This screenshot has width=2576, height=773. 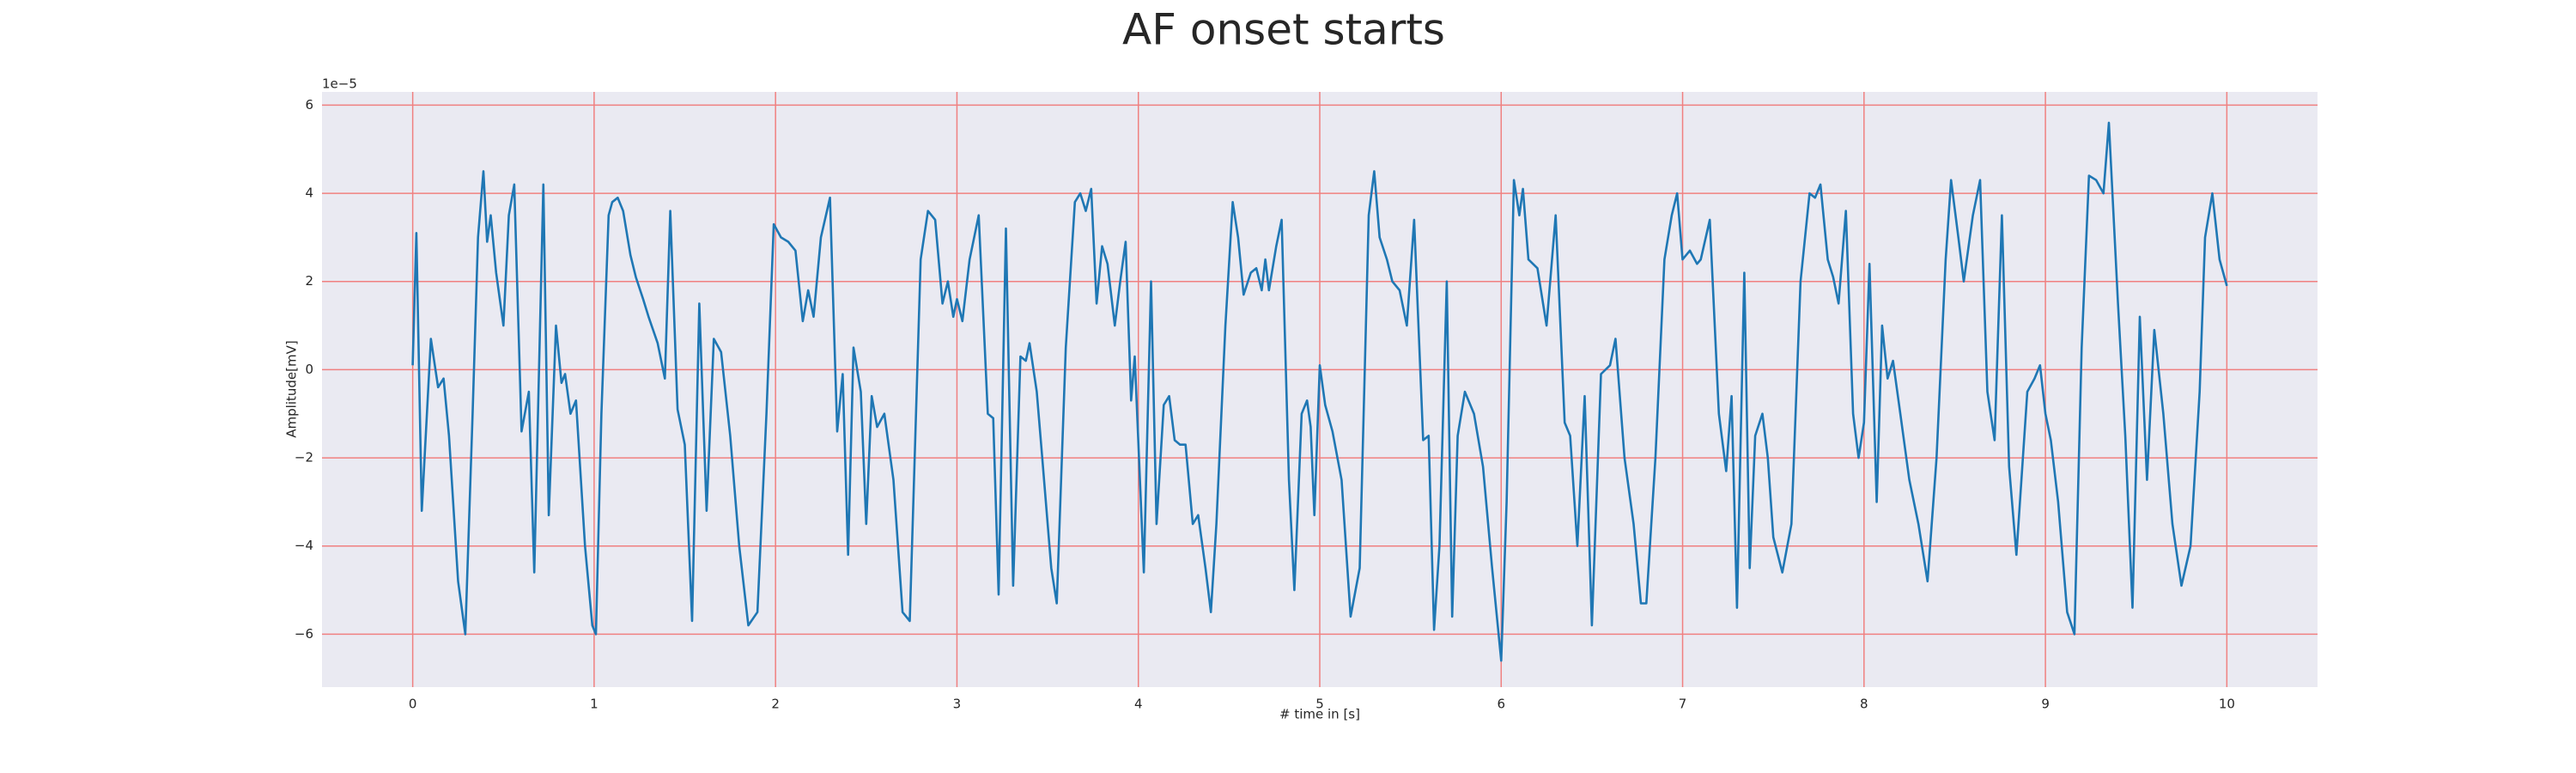 I want to click on y-tick-label: 6, so click(x=309, y=105).